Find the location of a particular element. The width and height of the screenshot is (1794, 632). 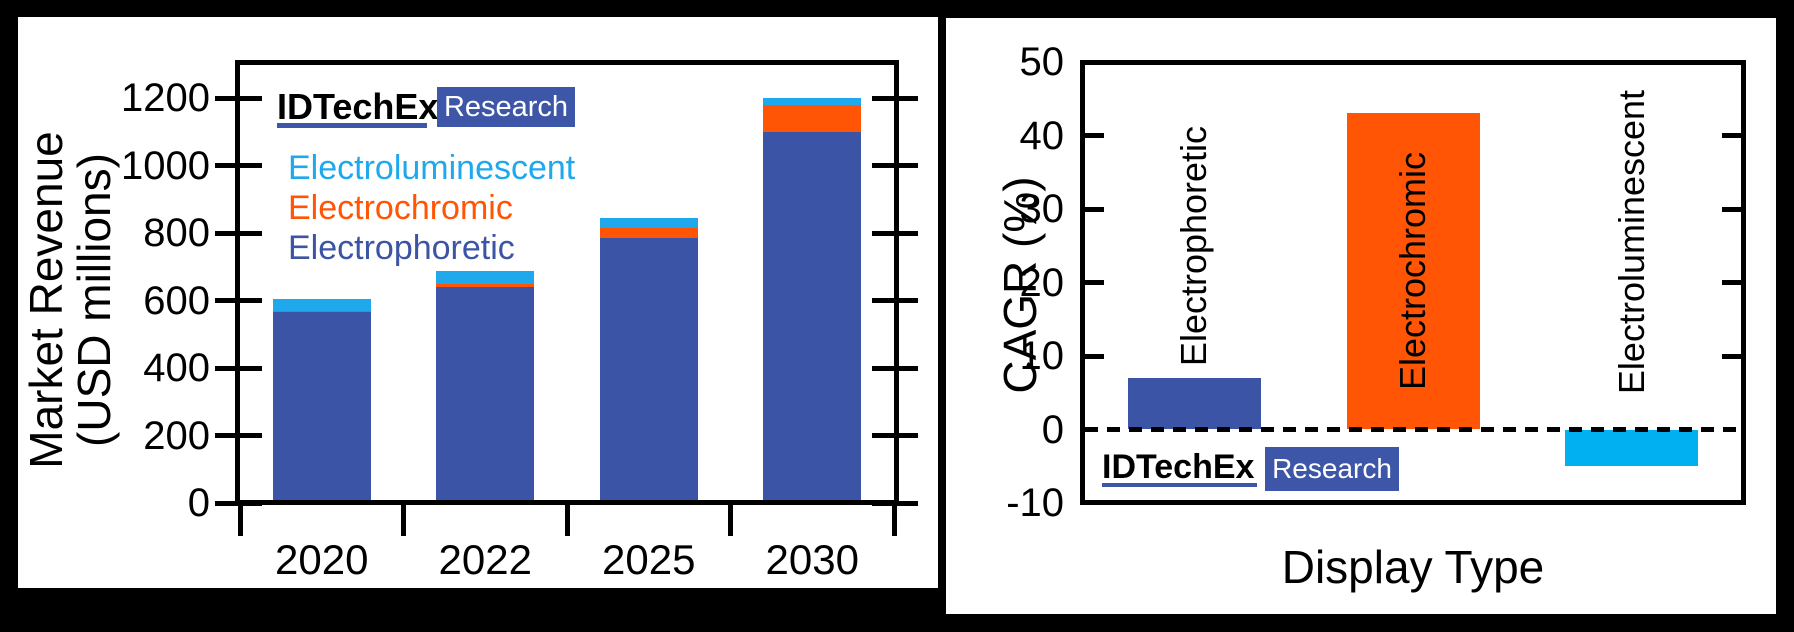

idtechex-logo-cagr: IDTechEx is located at coordinates (1178, 467).